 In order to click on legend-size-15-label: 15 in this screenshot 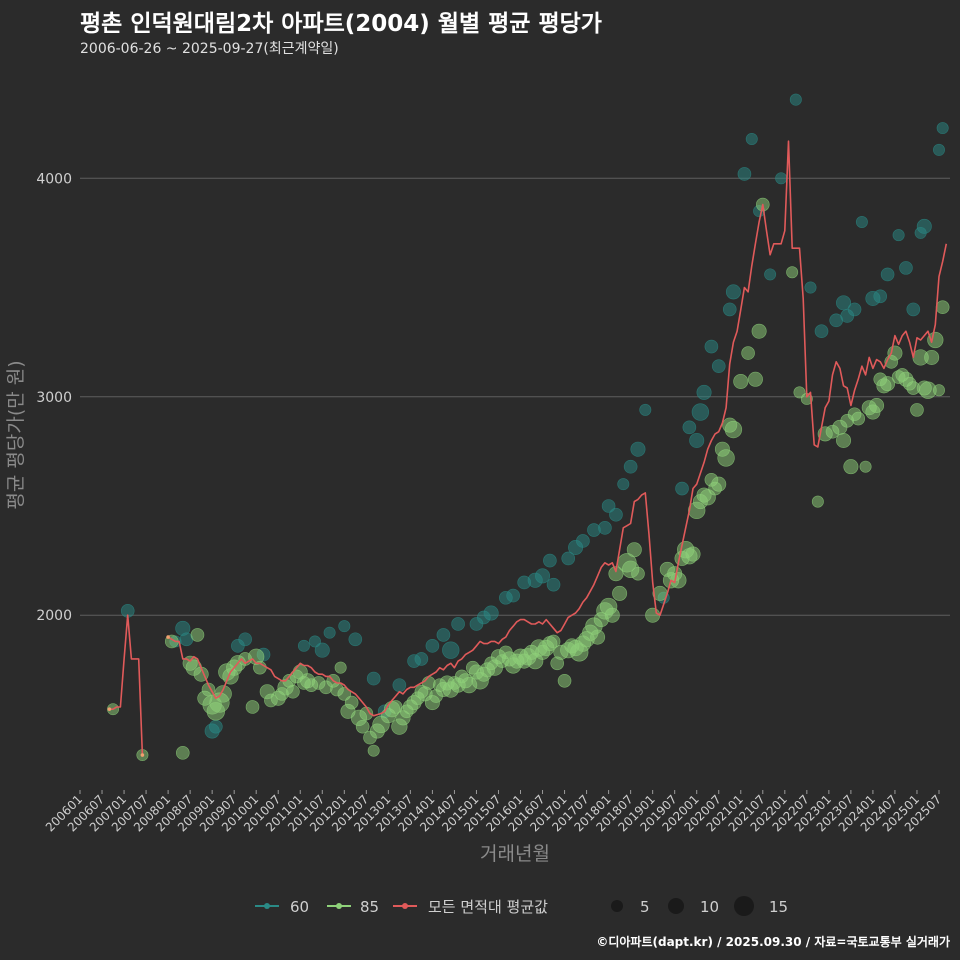, I will do `click(778, 907)`.